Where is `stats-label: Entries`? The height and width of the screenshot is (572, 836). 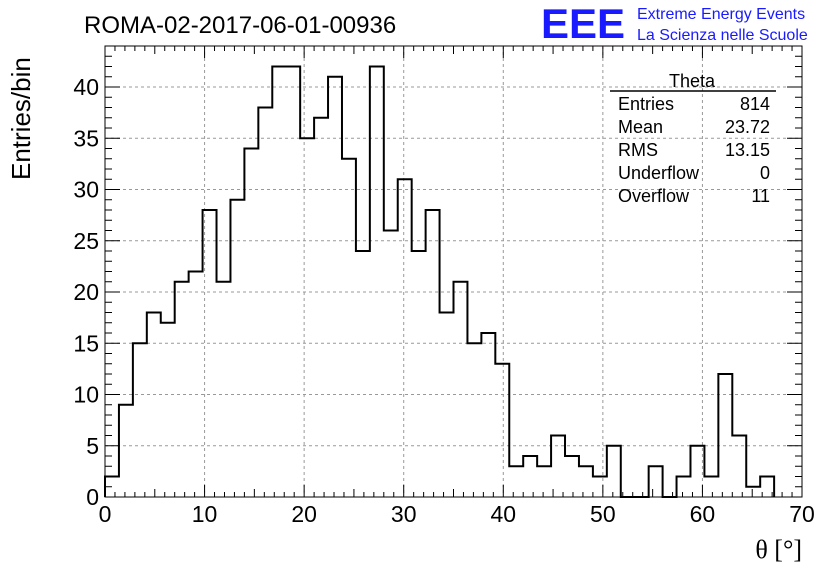
stats-label: Entries is located at coordinates (646, 104).